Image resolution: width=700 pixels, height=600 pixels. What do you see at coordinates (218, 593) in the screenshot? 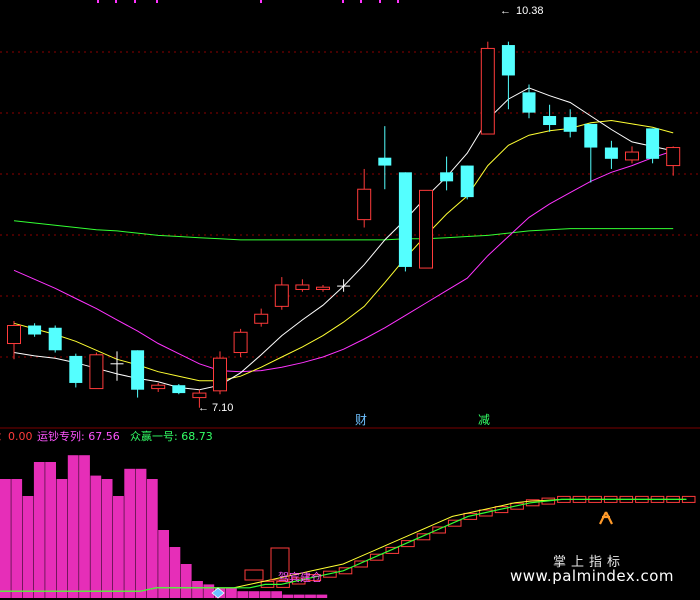
I see `diamond-icon` at bounding box center [218, 593].